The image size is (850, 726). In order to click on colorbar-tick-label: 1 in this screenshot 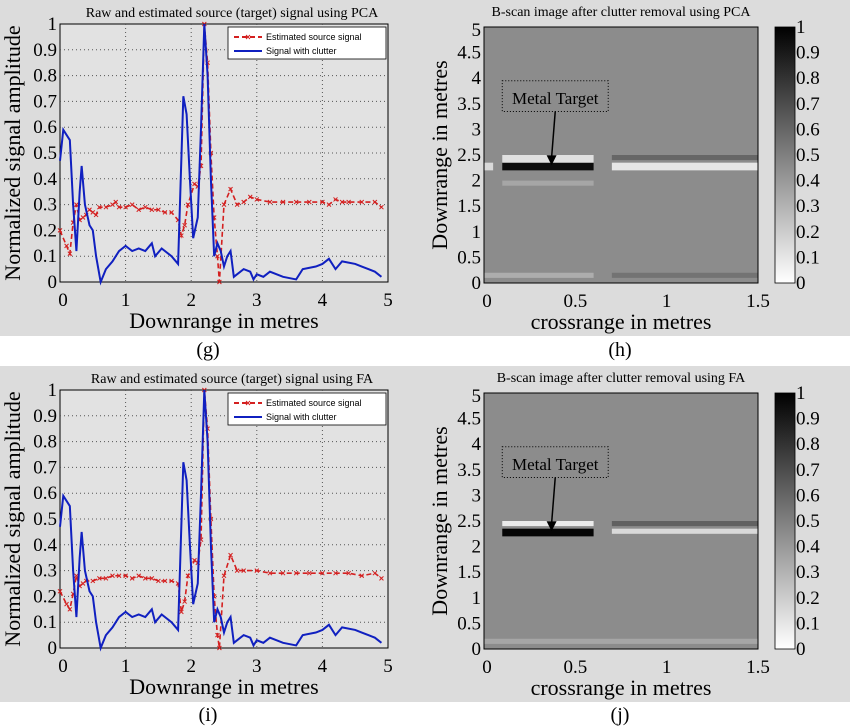, I will do `click(801, 393)`.